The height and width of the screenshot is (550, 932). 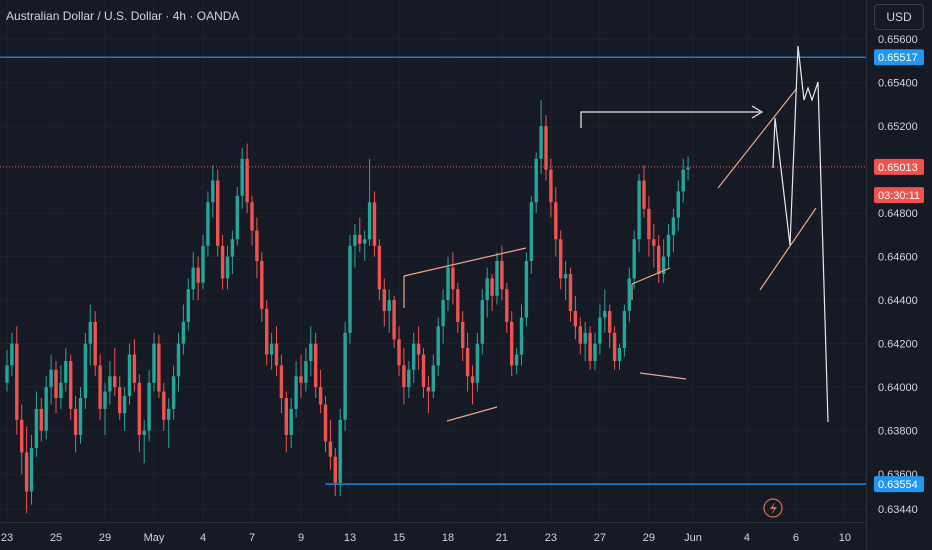 What do you see at coordinates (796, 538) in the screenshot?
I see `x-tick-label: 6` at bounding box center [796, 538].